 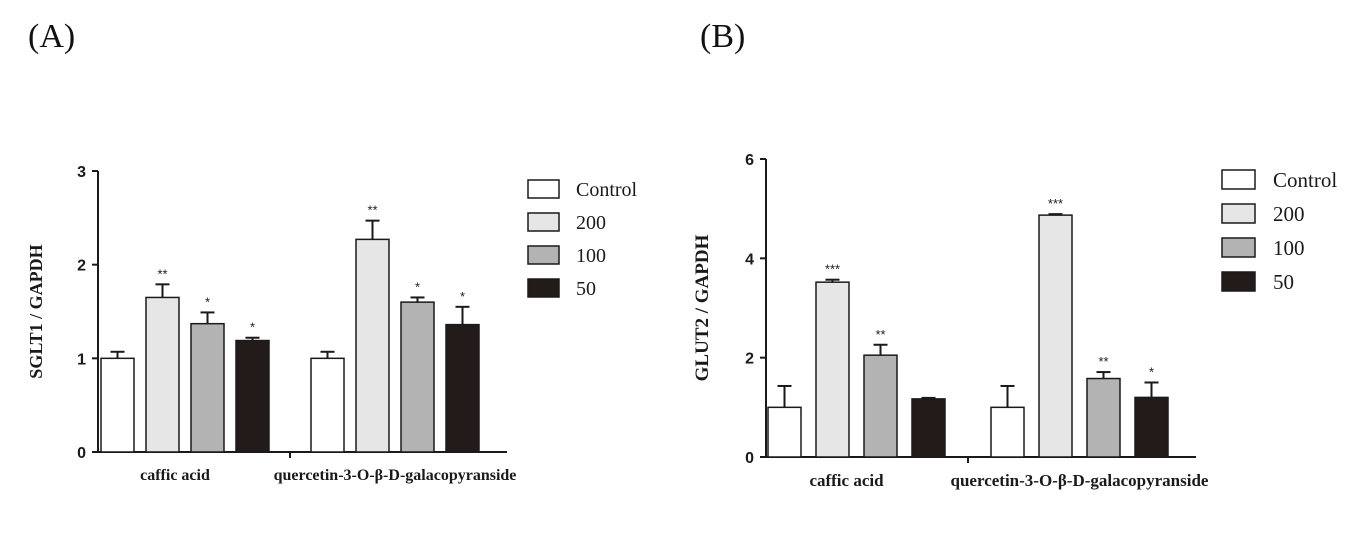 What do you see at coordinates (702, 307) in the screenshot?
I see `y-axis-title: GLUT2 / GAPDH` at bounding box center [702, 307].